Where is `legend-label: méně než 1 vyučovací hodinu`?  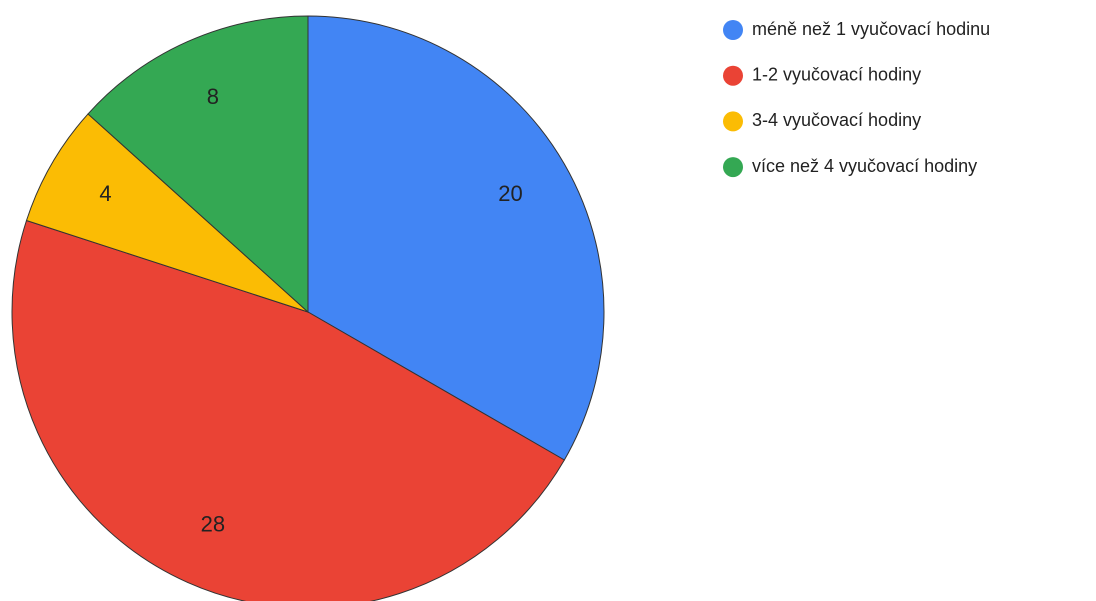
legend-label: méně než 1 vyučovací hodinu is located at coordinates (871, 29).